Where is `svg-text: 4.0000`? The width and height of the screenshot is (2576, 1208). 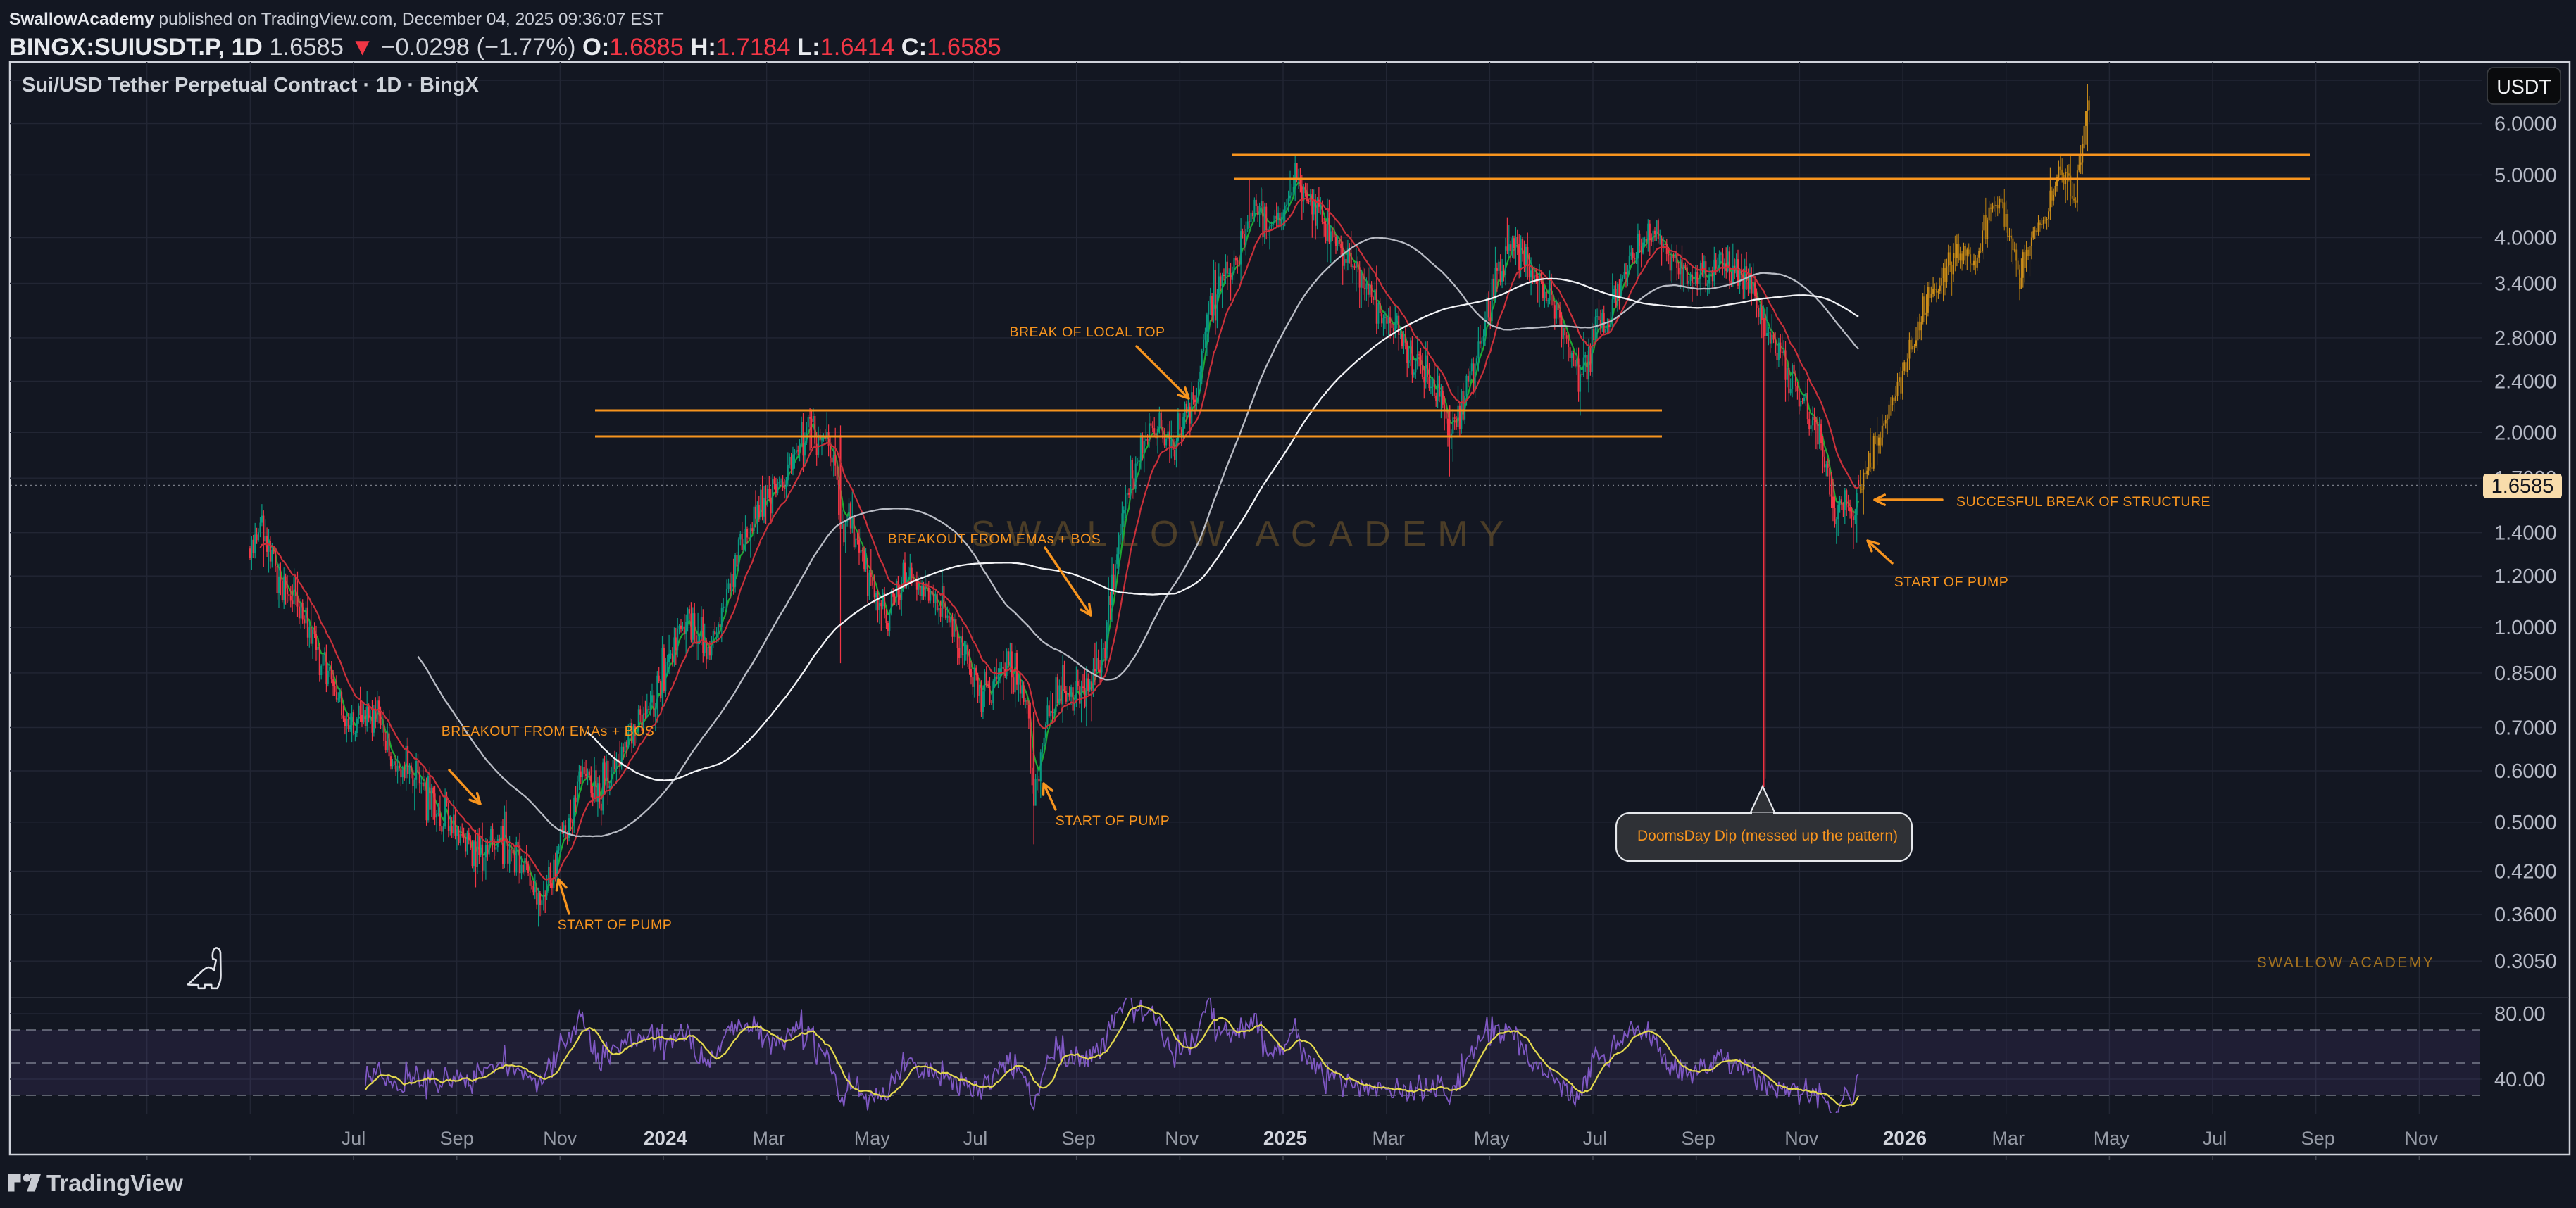
svg-text: 4.0000 is located at coordinates (2525, 239).